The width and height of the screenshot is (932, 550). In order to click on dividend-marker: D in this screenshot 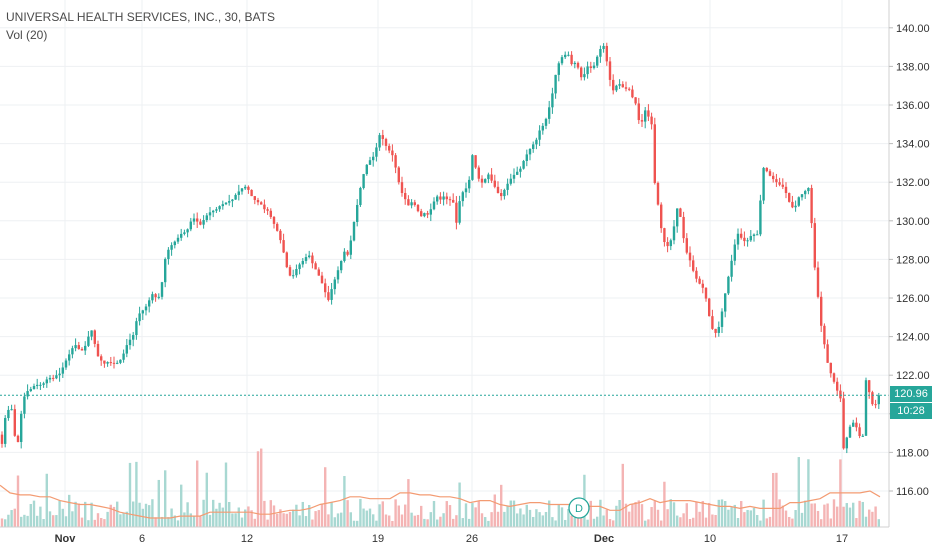, I will do `click(579, 508)`.